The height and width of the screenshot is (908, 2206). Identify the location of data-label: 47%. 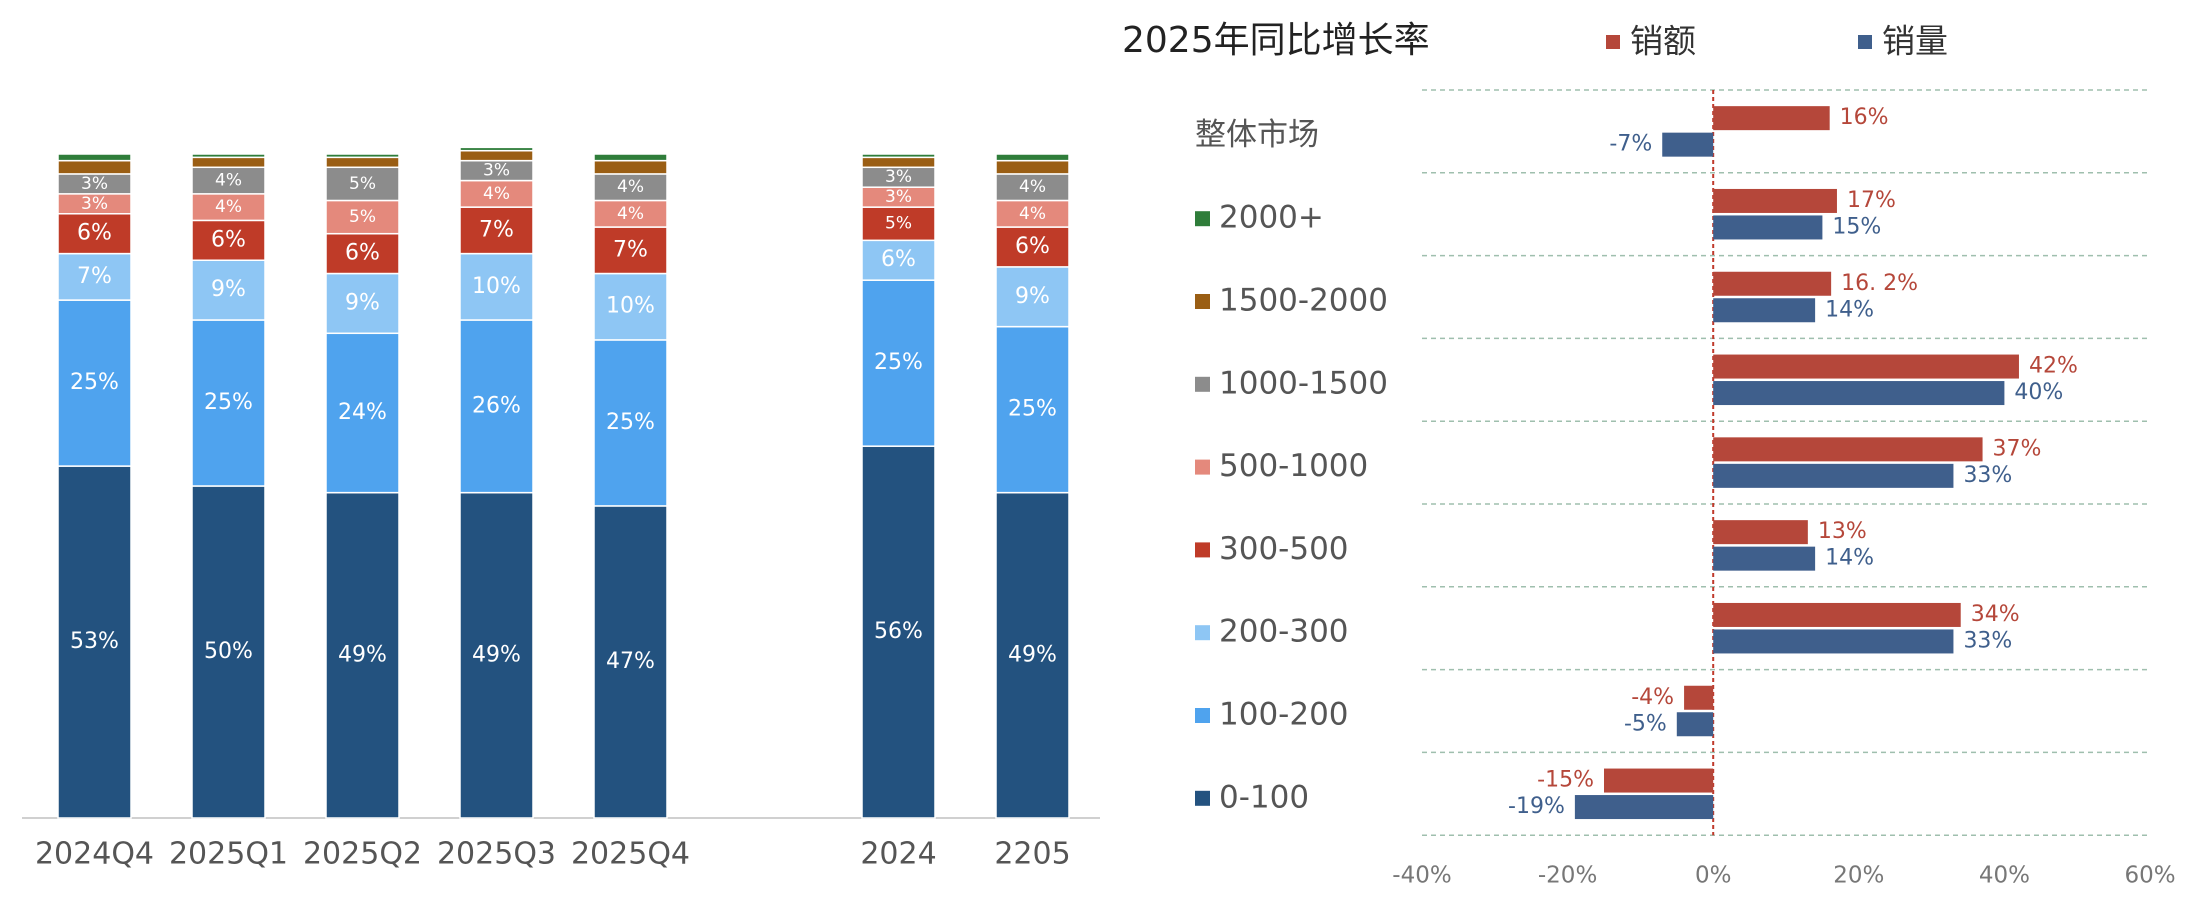
(630, 661).